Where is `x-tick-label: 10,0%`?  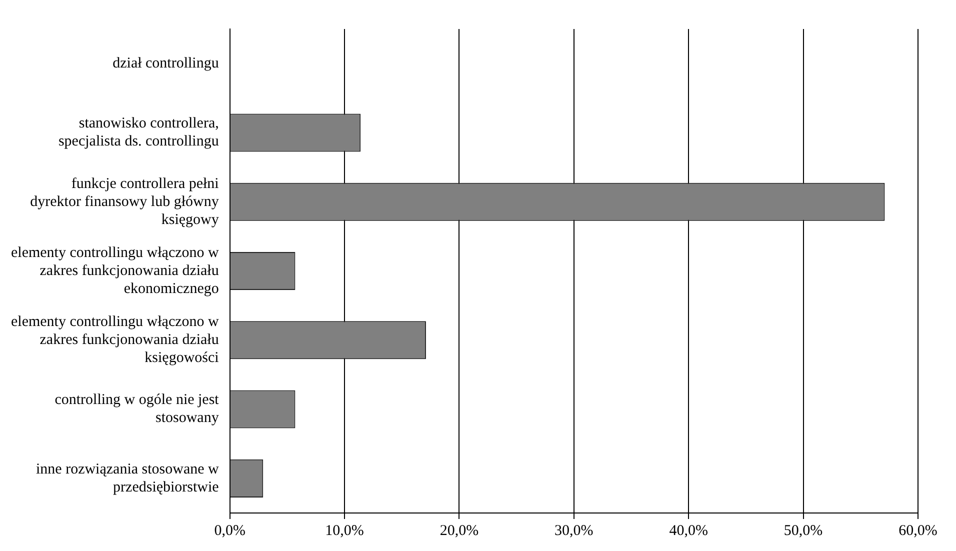 x-tick-label: 10,0% is located at coordinates (344, 530).